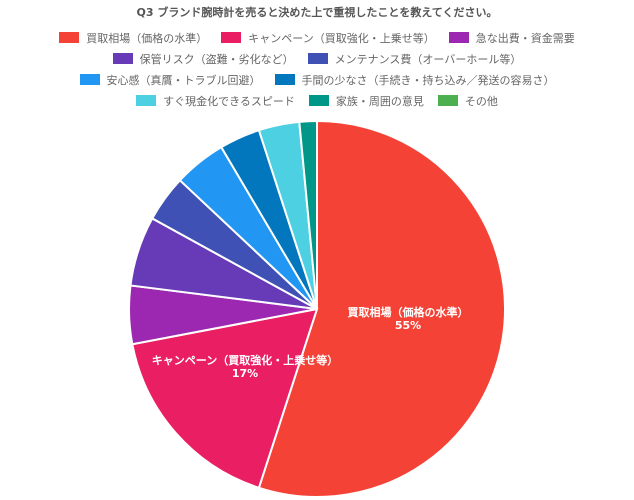 Image resolution: width=634 pixels, height=500 pixels. I want to click on legend-item: 保管リスク（盗難・劣化など）, so click(203, 59).